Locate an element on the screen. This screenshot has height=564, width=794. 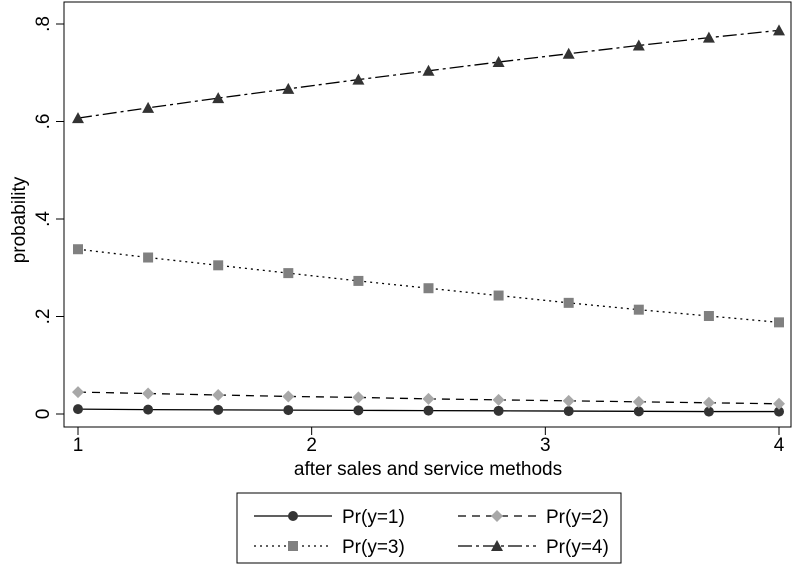
legend-label: Pr(y=4) is located at coordinates (577, 547).